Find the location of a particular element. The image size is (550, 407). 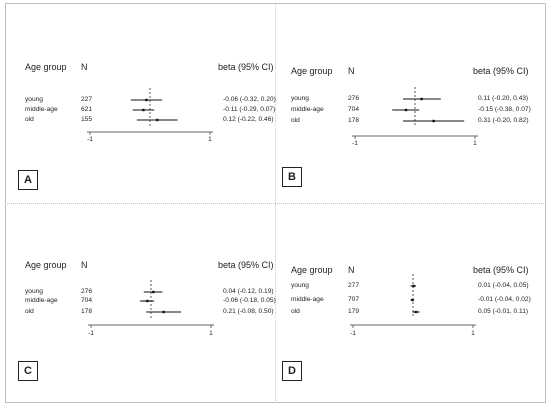

n-value: 277 is located at coordinates (354, 285).